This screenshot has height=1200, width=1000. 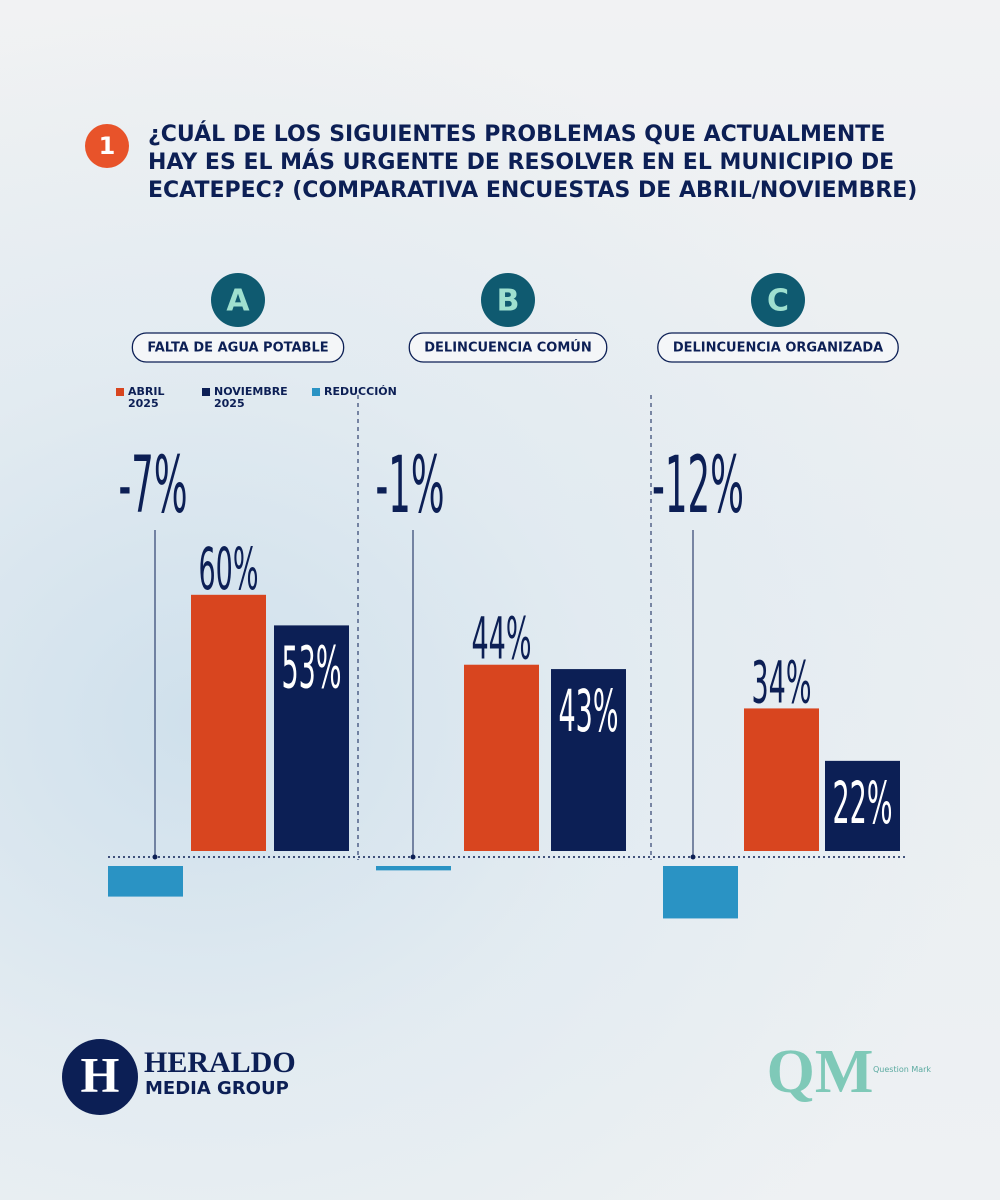 I want to click on reduction-label: -7%, so click(x=153, y=486).